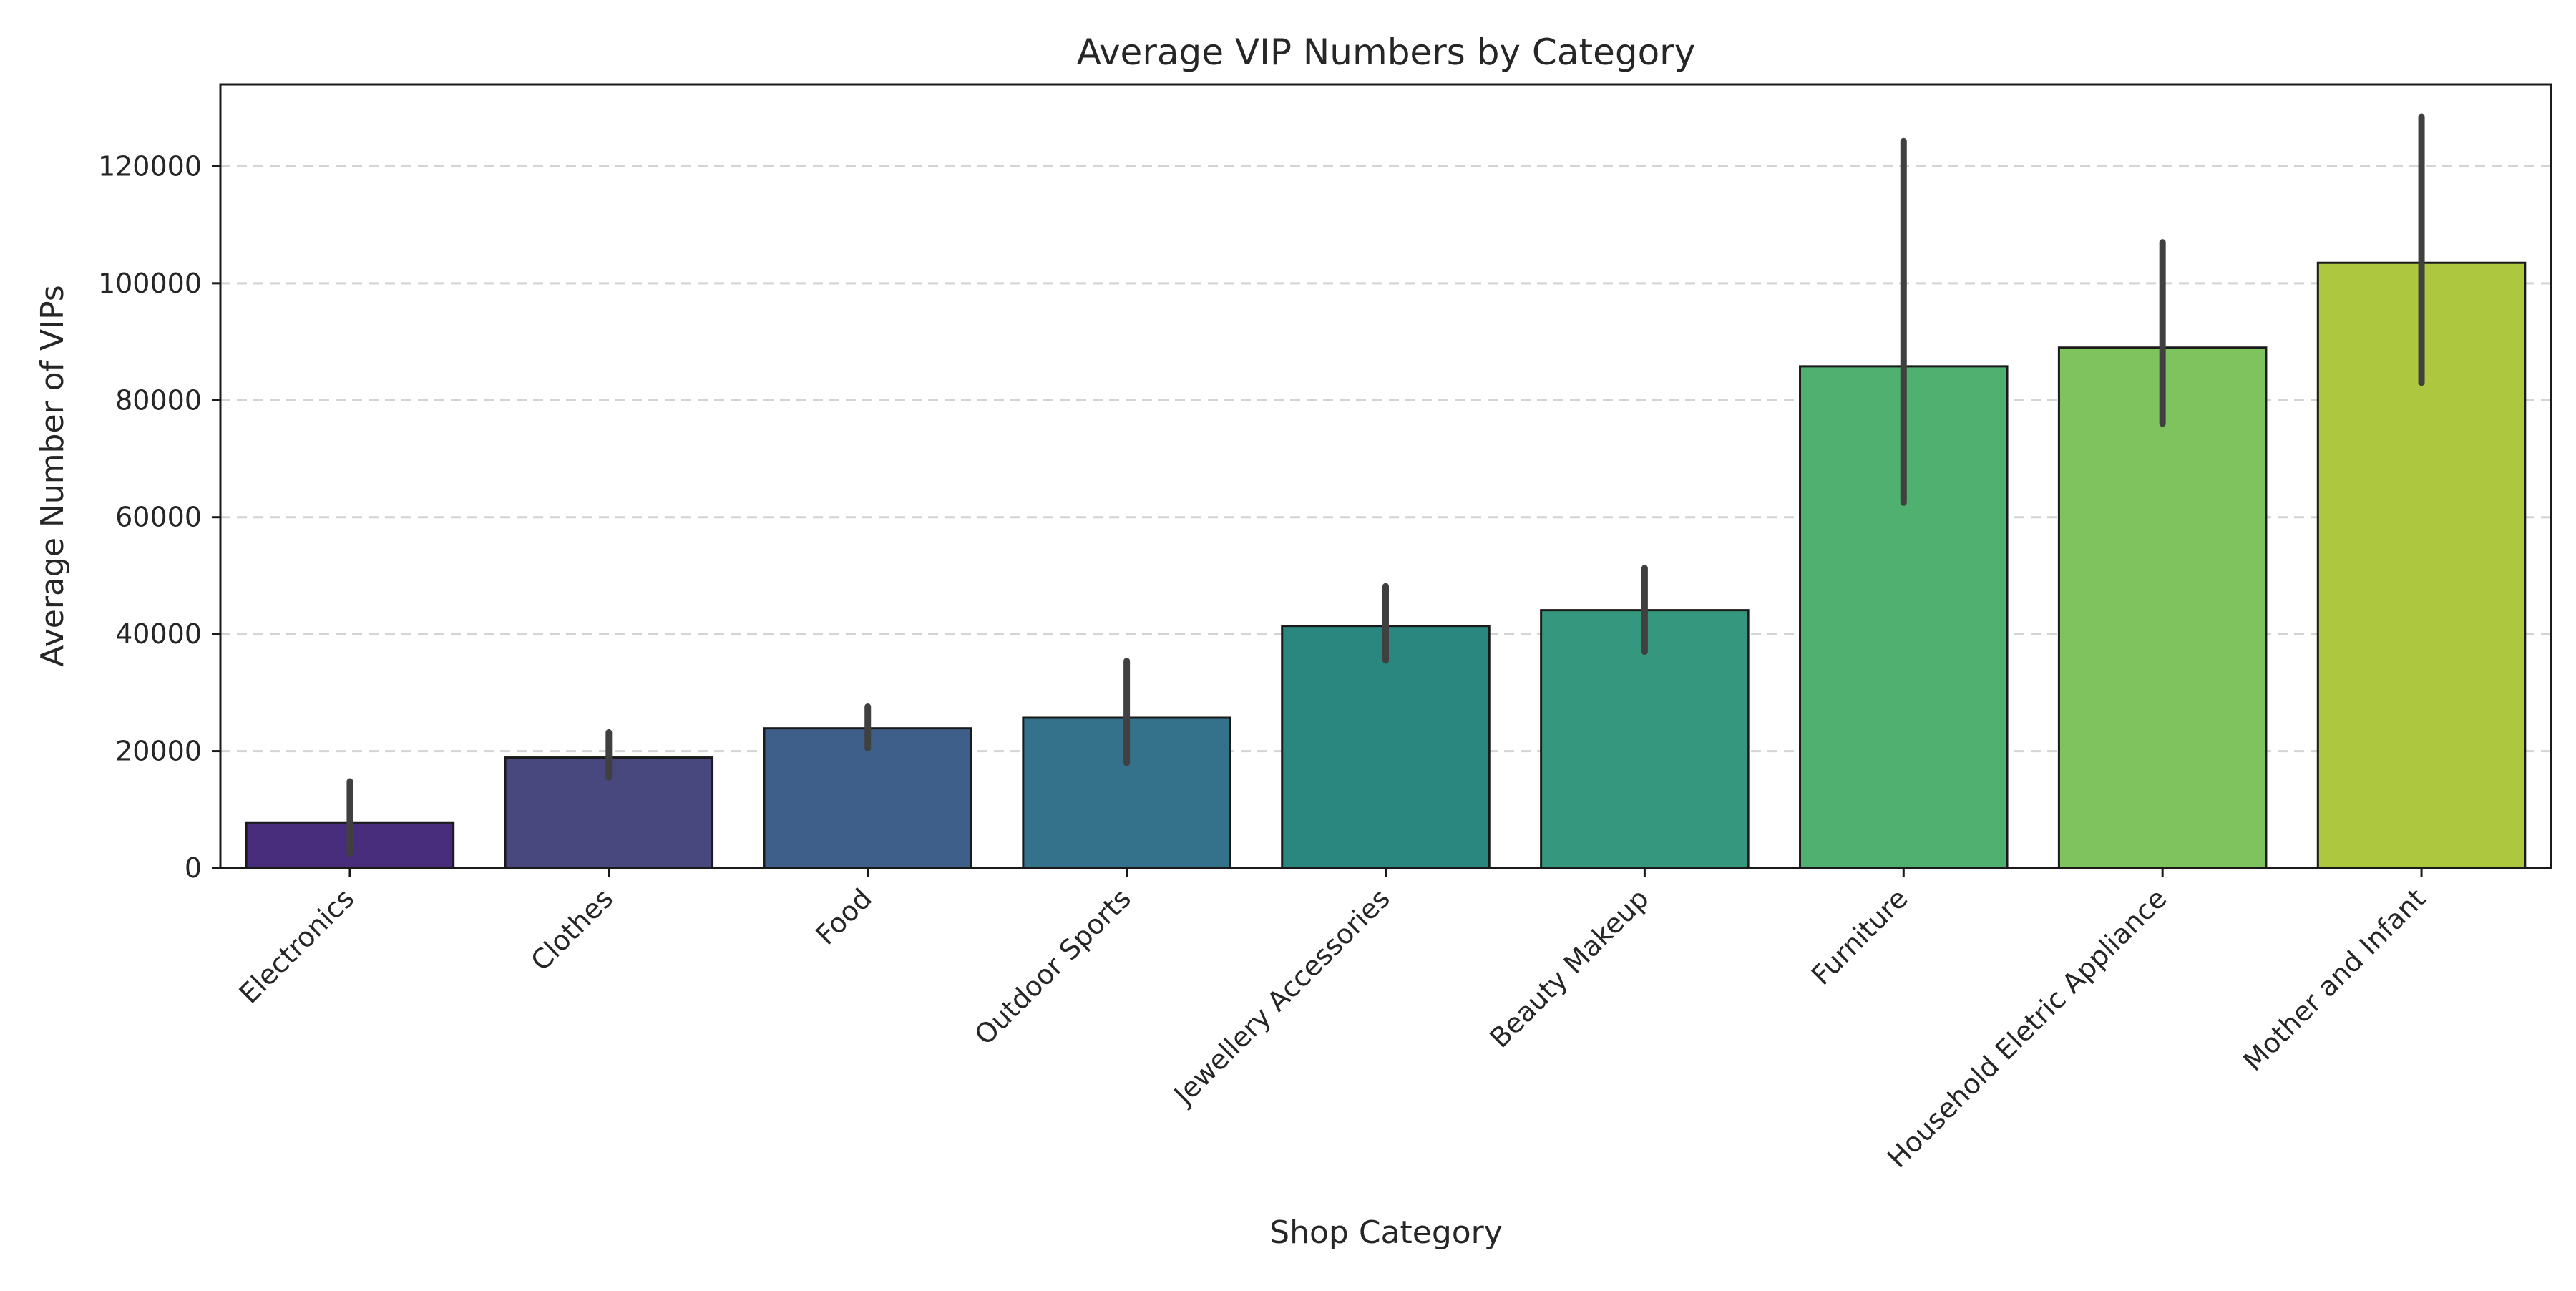 The height and width of the screenshot is (1291, 2576). What do you see at coordinates (1281, 996) in the screenshot?
I see `x-tick-label: Jewellery Accessories` at bounding box center [1281, 996].